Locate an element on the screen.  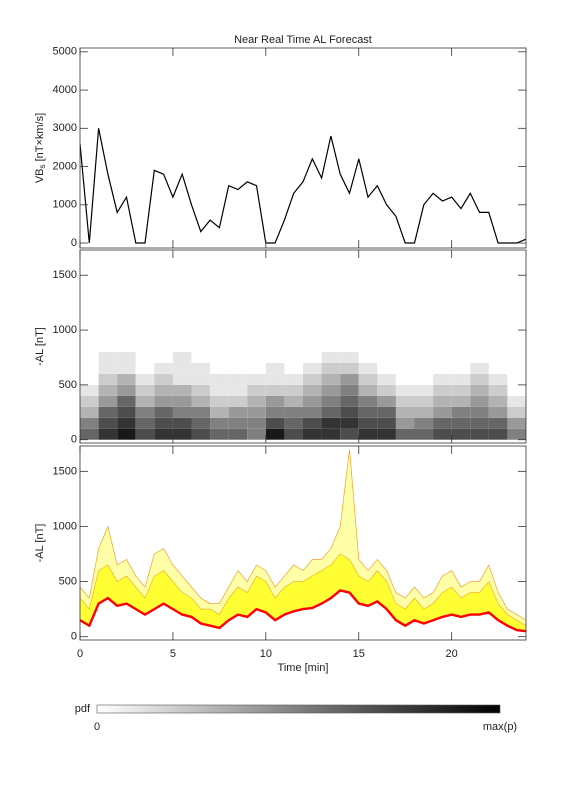
y-label-unit: [nT×km/s] is located at coordinates (40, 139).